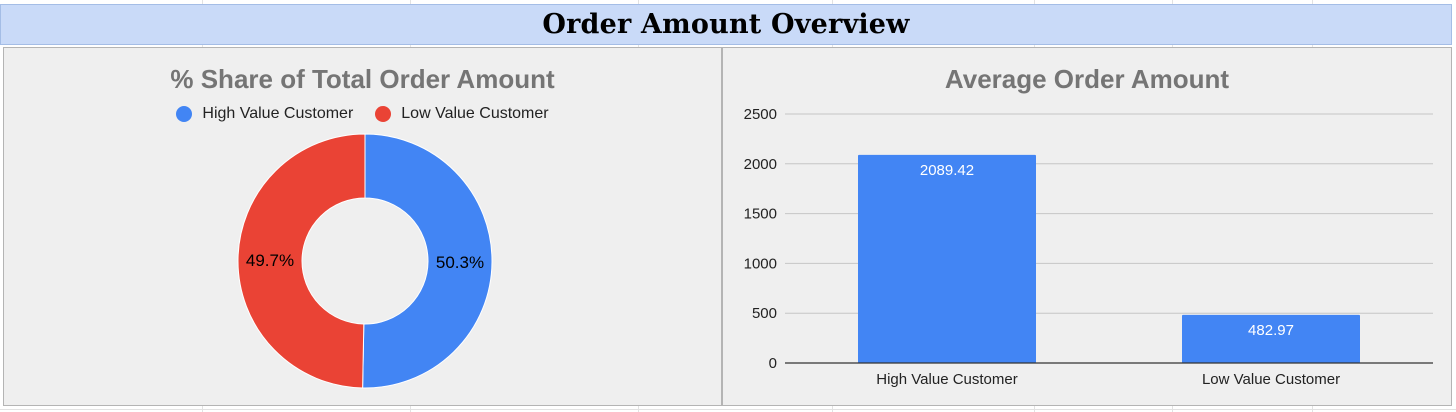 The height and width of the screenshot is (412, 1456). Describe the element at coordinates (946, 379) in the screenshot. I see `x-category-label: High Value Customer` at that location.